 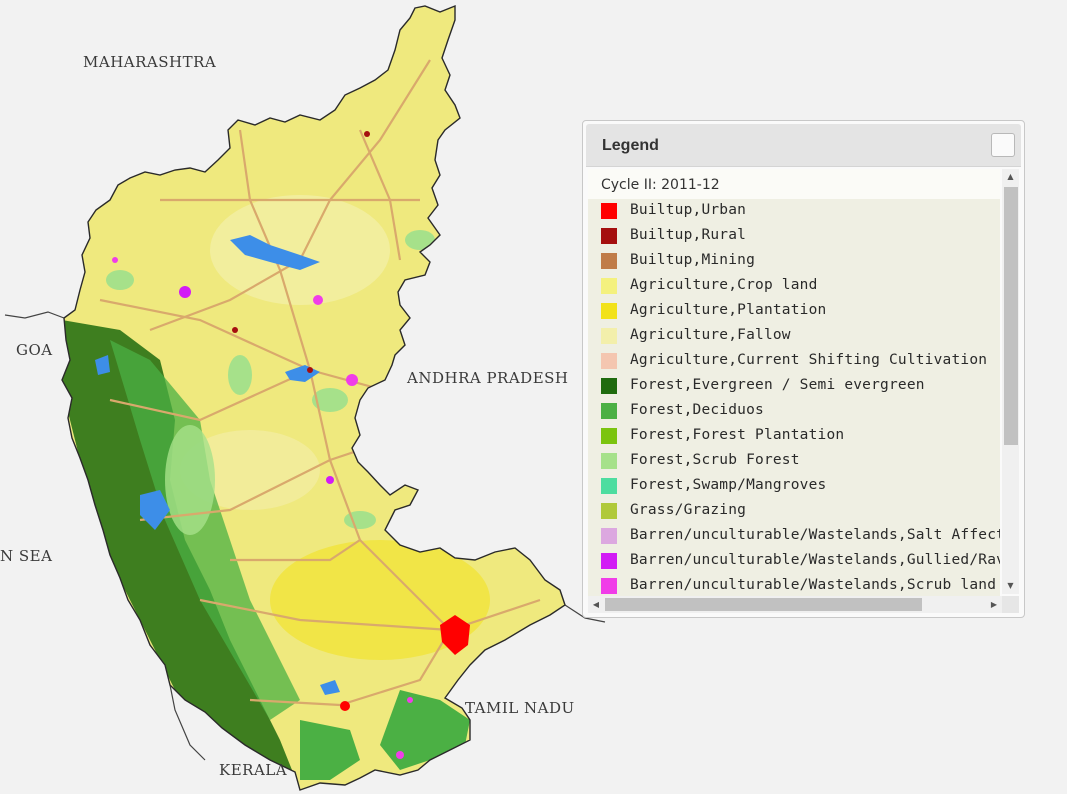 I want to click on scroll-down-arrow-icon: ▼, so click(x=1010, y=585).